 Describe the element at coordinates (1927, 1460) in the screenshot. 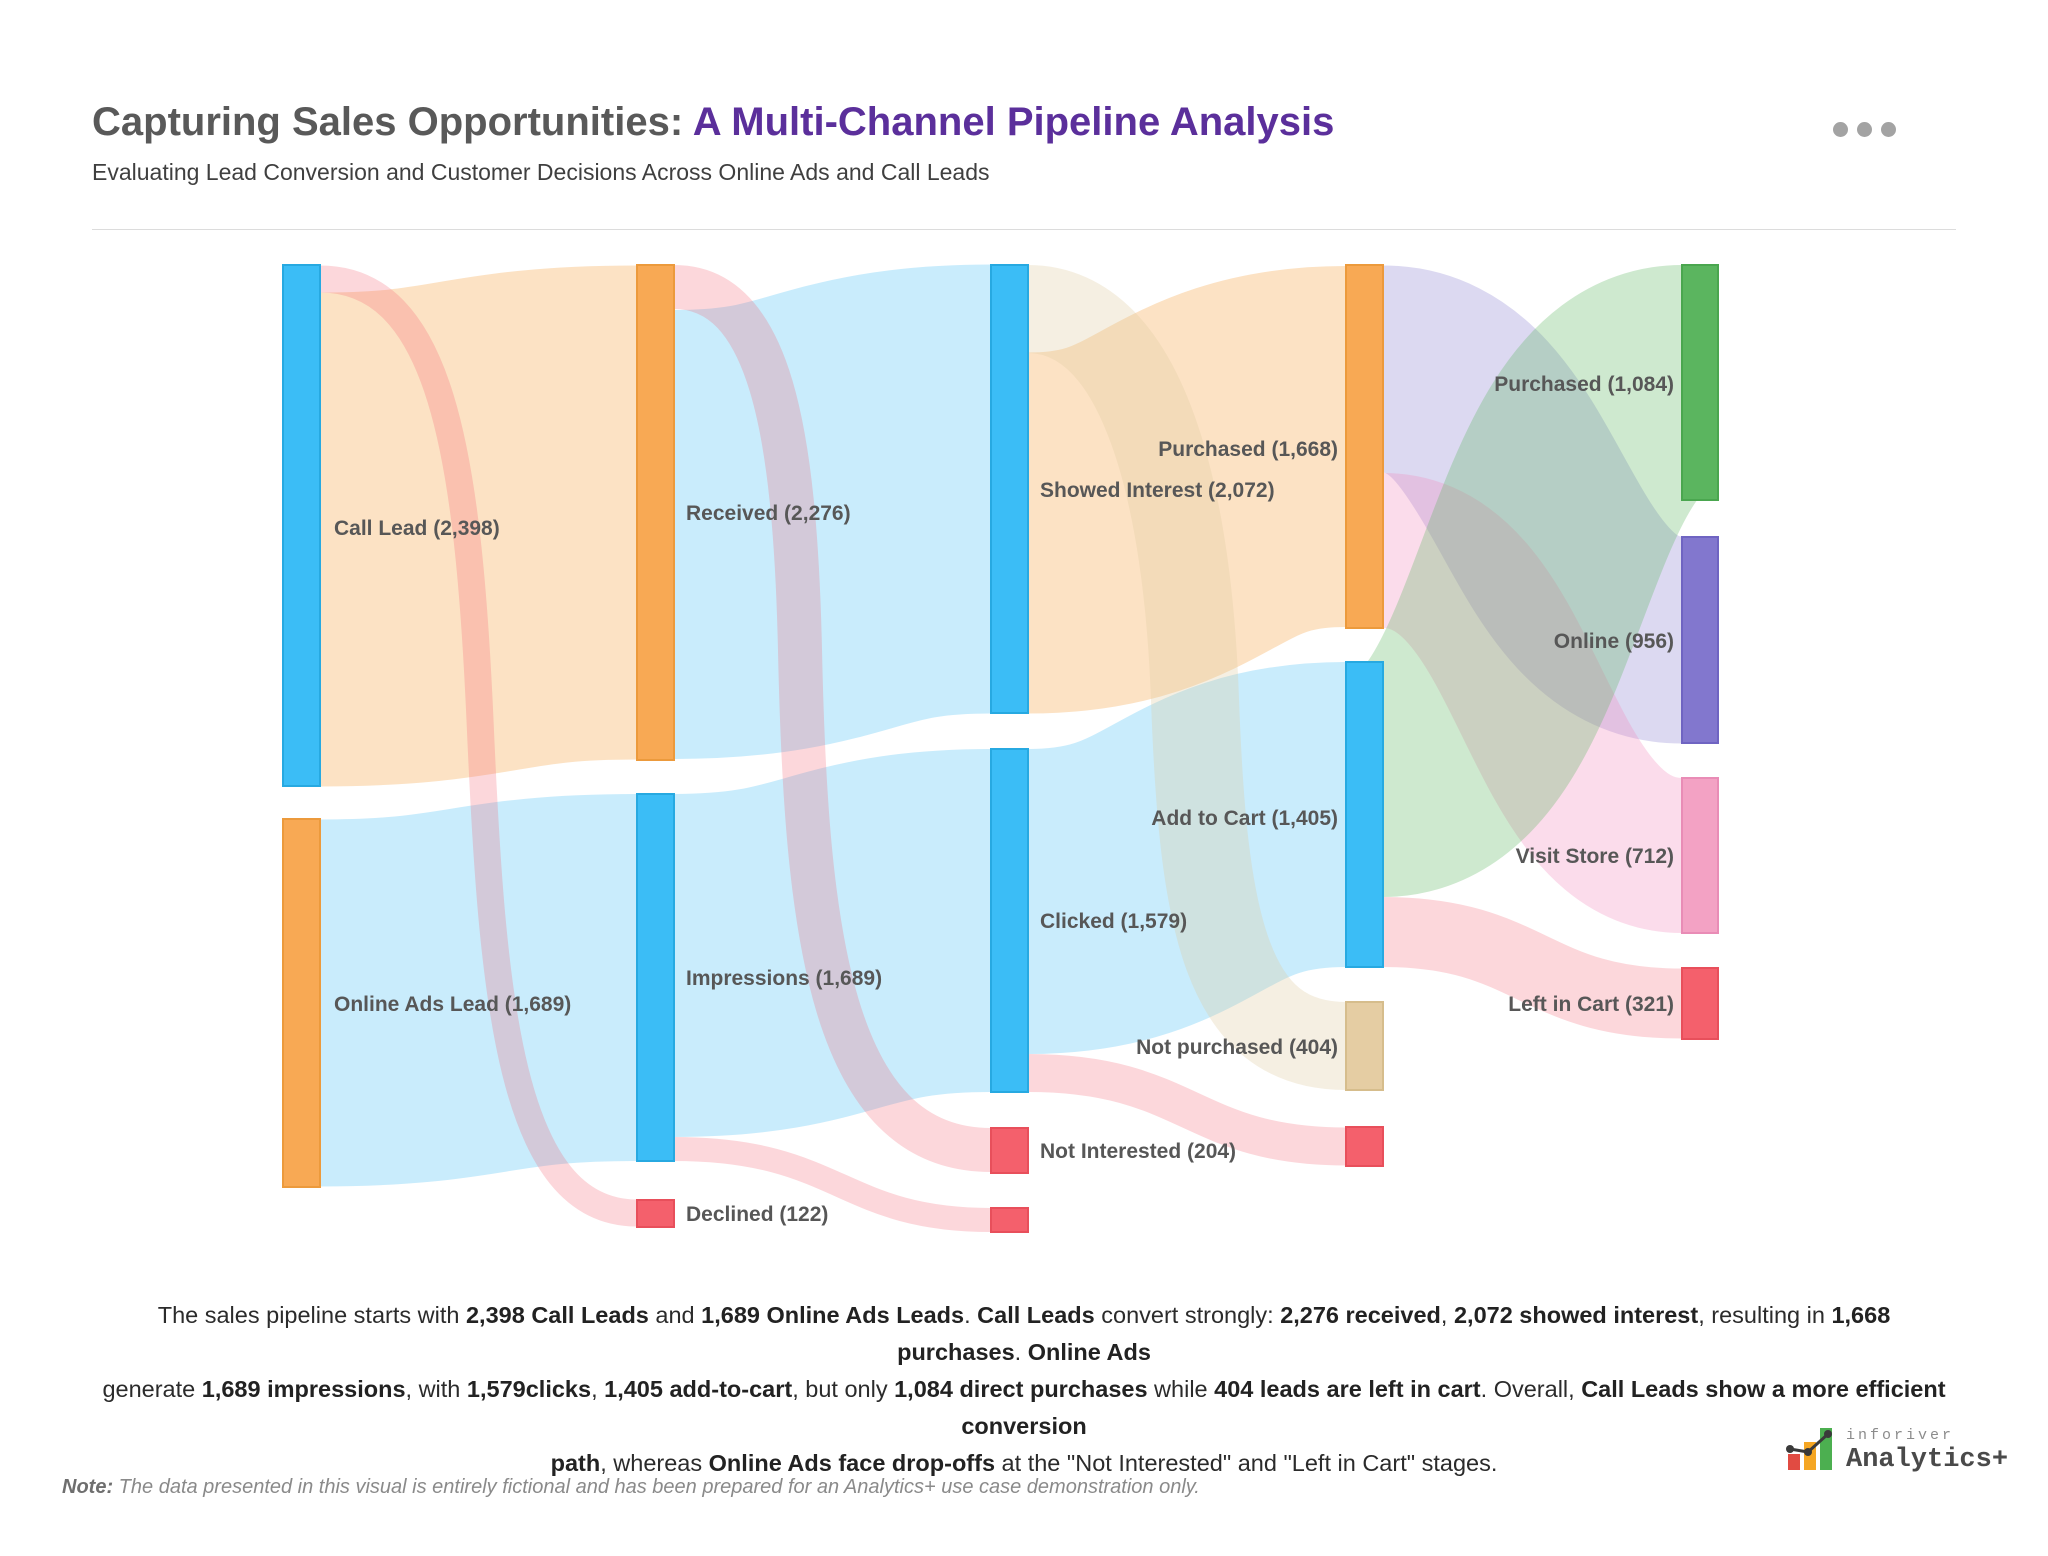

I see `logo-product: Analytics+` at that location.